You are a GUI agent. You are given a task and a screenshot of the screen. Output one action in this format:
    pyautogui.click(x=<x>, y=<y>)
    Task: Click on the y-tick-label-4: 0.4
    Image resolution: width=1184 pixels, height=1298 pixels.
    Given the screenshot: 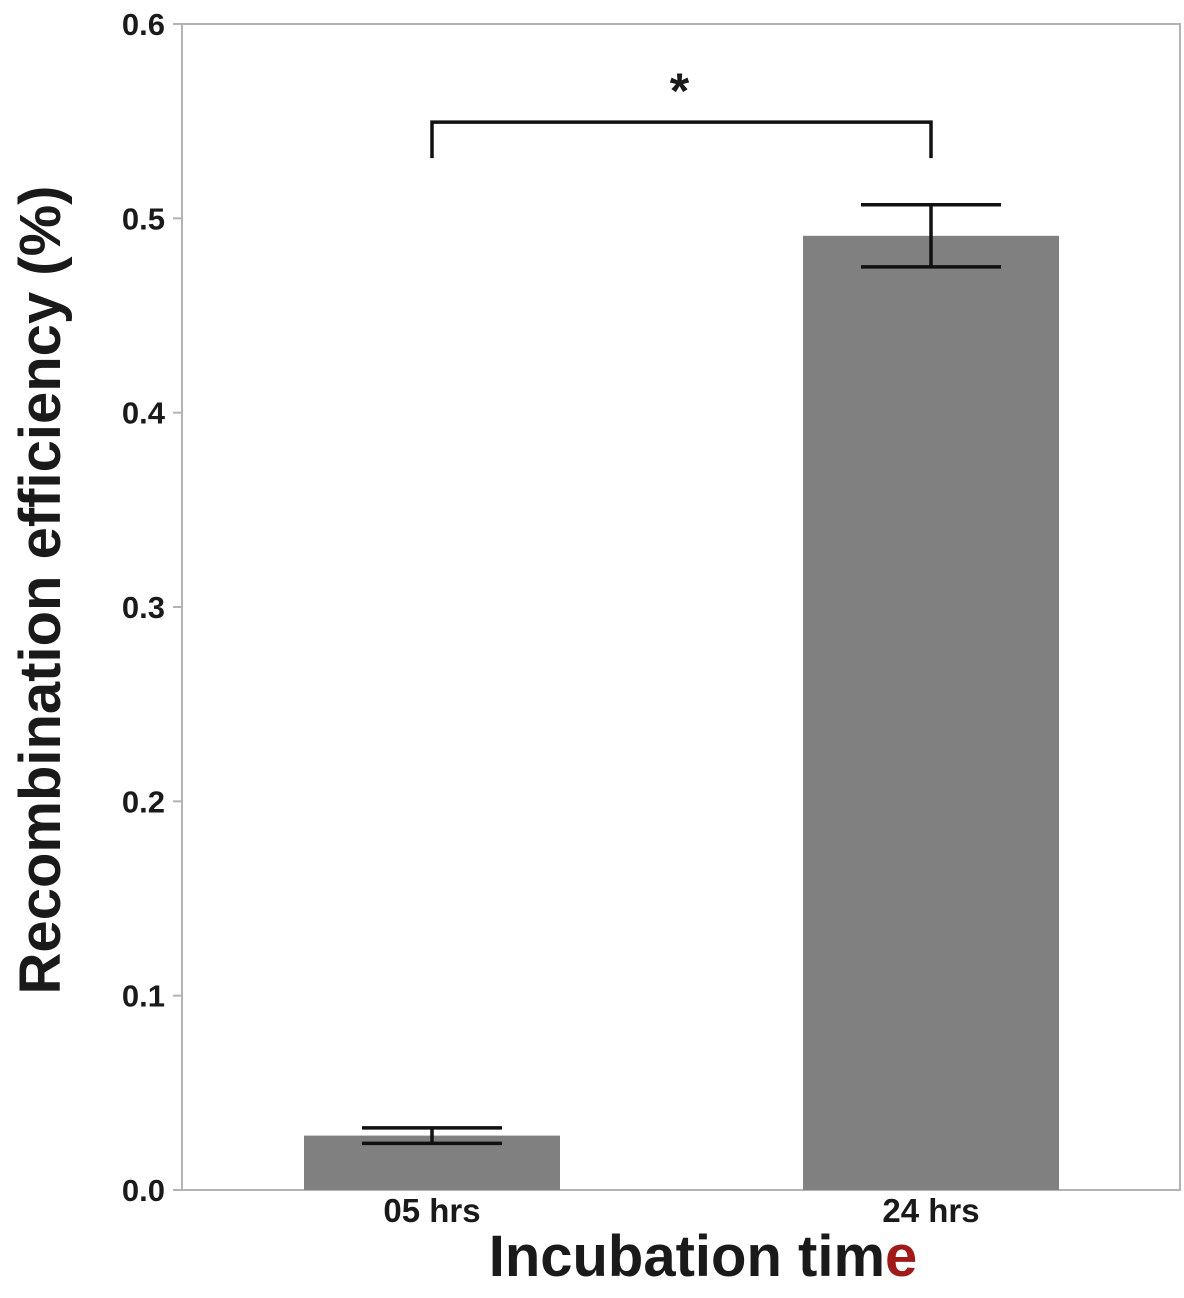 What is the action you would take?
    pyautogui.click(x=144, y=413)
    